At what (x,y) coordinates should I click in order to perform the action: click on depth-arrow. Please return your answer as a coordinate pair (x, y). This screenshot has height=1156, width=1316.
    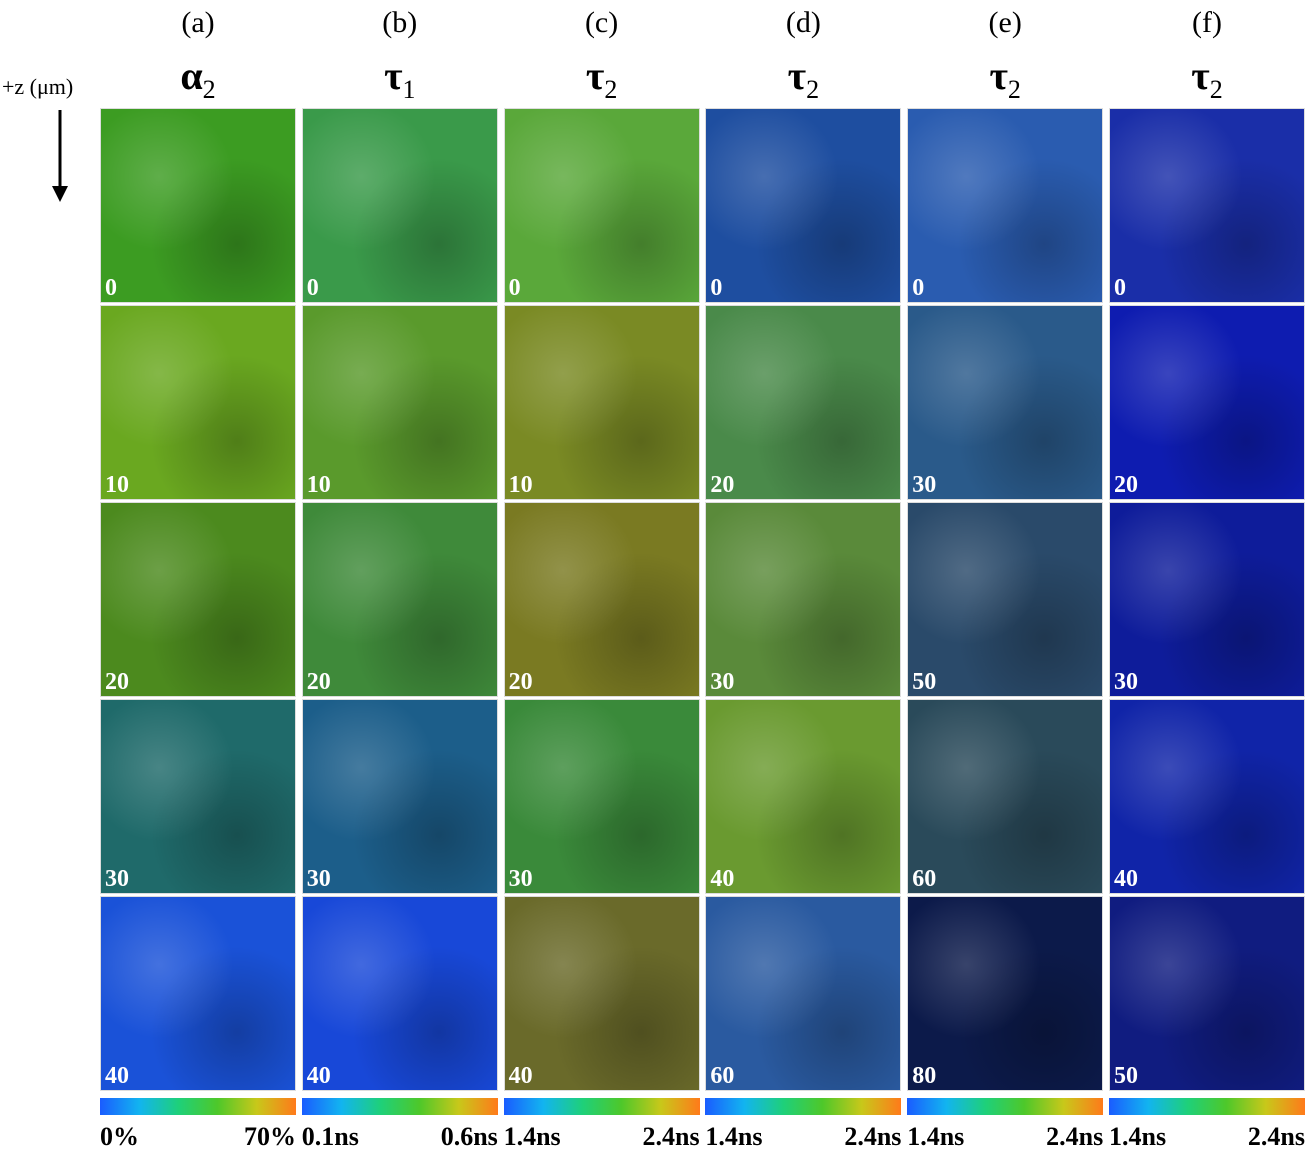
    Looking at the image, I should click on (60, 156).